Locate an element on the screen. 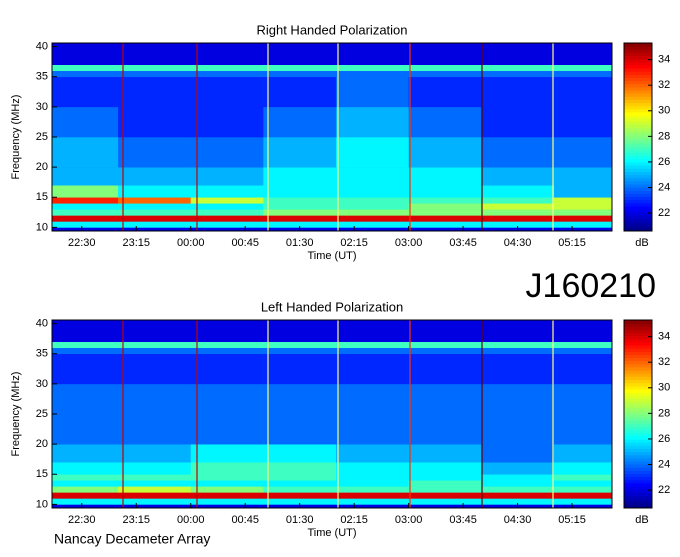 The image size is (680, 557). y-tick-label: 20 is located at coordinates (42, 167).